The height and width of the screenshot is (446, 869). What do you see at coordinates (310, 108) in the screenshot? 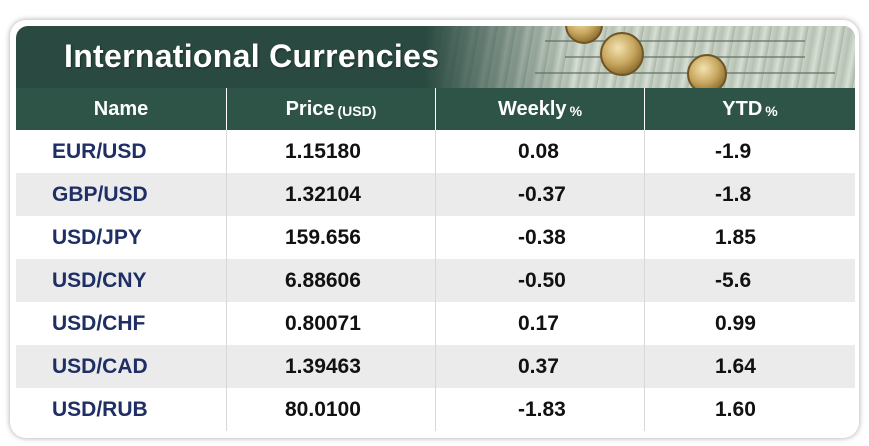
I see `column-header-label: Price` at bounding box center [310, 108].